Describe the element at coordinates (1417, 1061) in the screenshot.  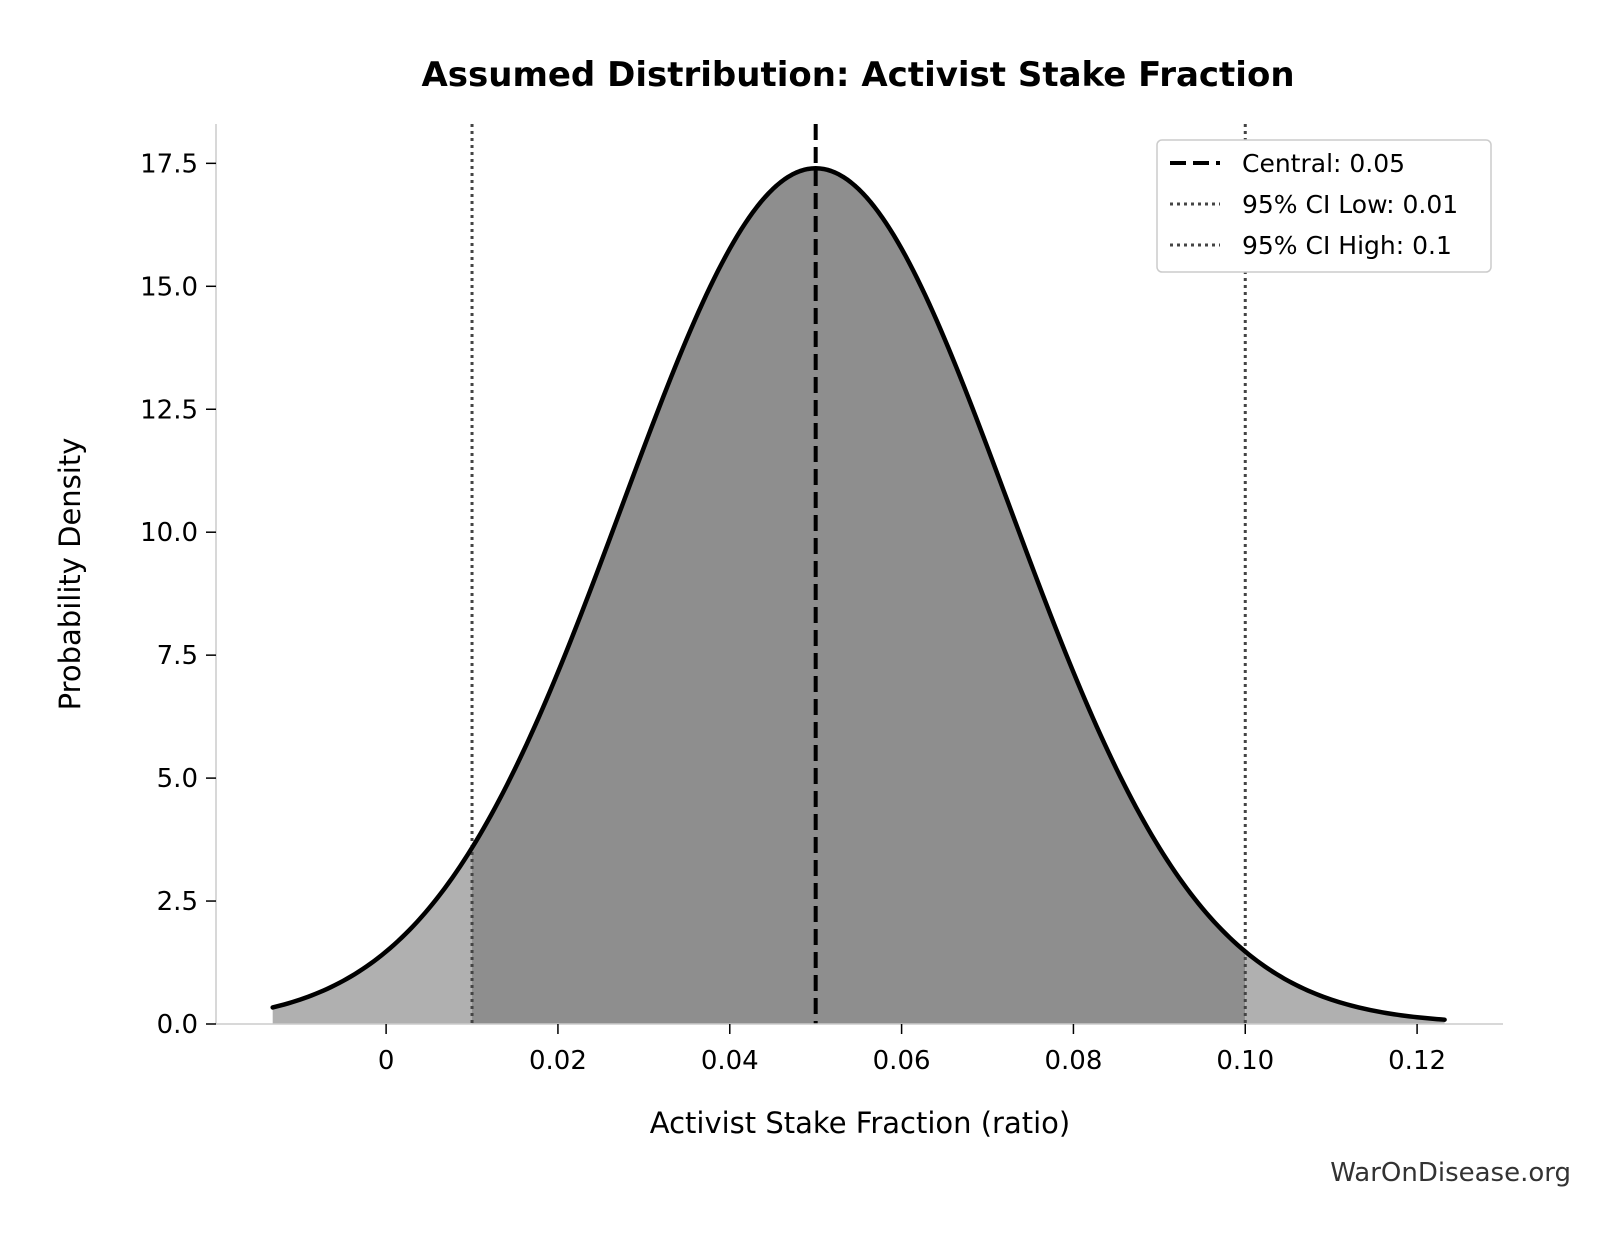
I see `x-tick-label: 0.12` at that location.